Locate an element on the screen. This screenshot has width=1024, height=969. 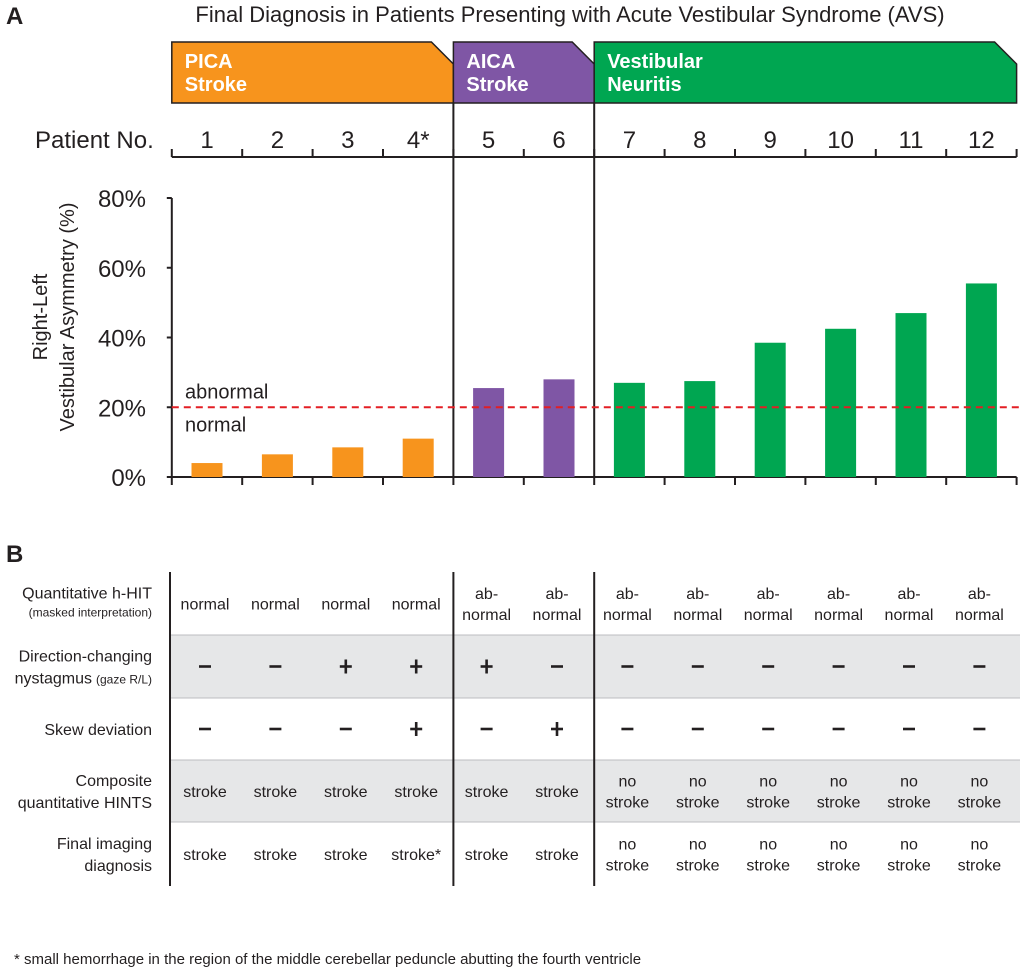
group-banner-label: Stroke is located at coordinates (216, 85).